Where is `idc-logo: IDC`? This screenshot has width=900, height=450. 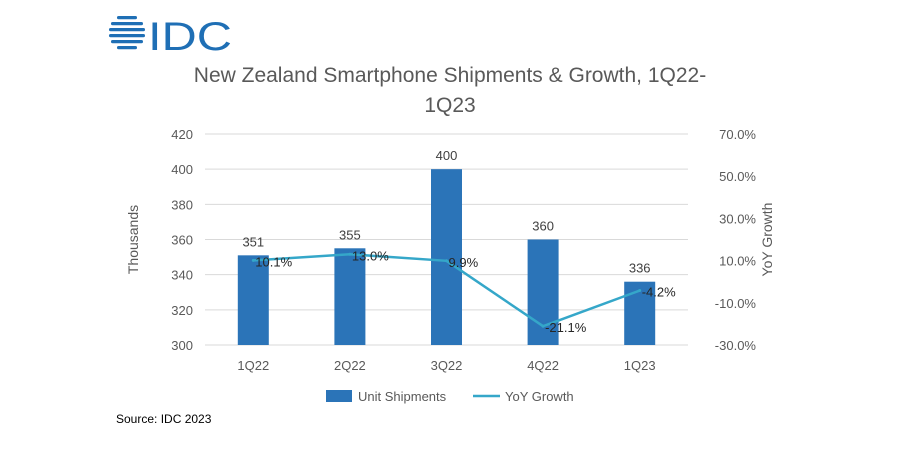
idc-logo: IDC is located at coordinates (170, 36).